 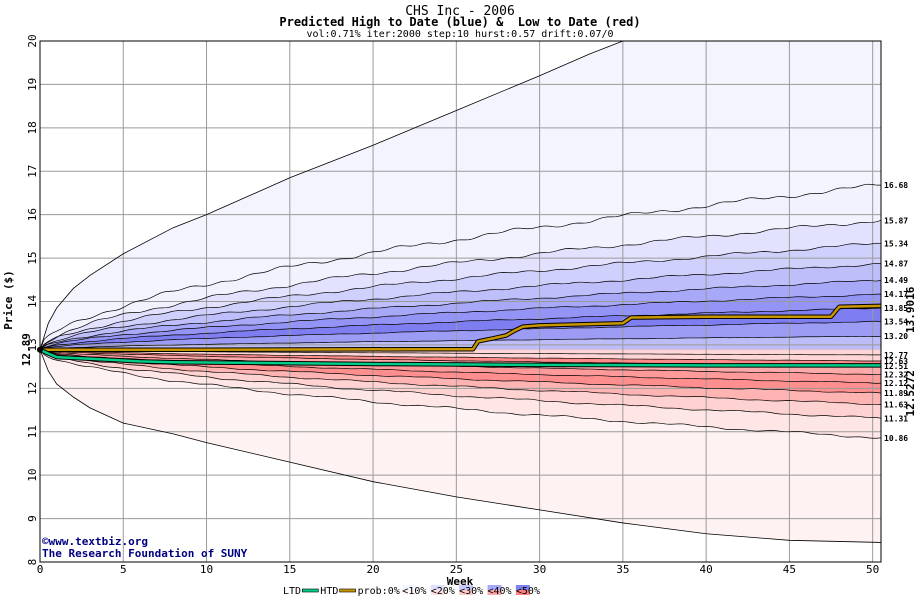 What do you see at coordinates (706, 569) in the screenshot?
I see `x-tick-40: 40` at bounding box center [706, 569].